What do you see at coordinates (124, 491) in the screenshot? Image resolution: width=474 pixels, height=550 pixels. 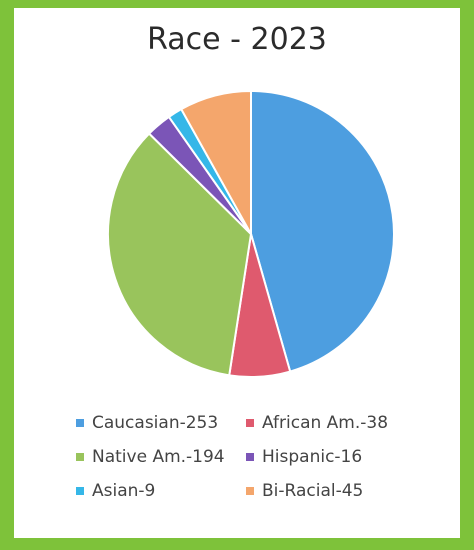 I see `legend-label: Asian-9` at bounding box center [124, 491].